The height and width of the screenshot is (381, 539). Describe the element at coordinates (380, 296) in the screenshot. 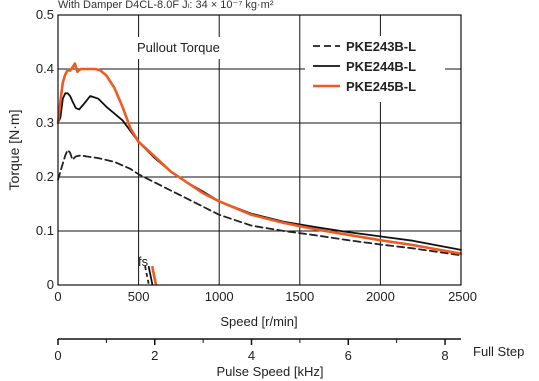

I see `x-tick-label: 2000` at that location.